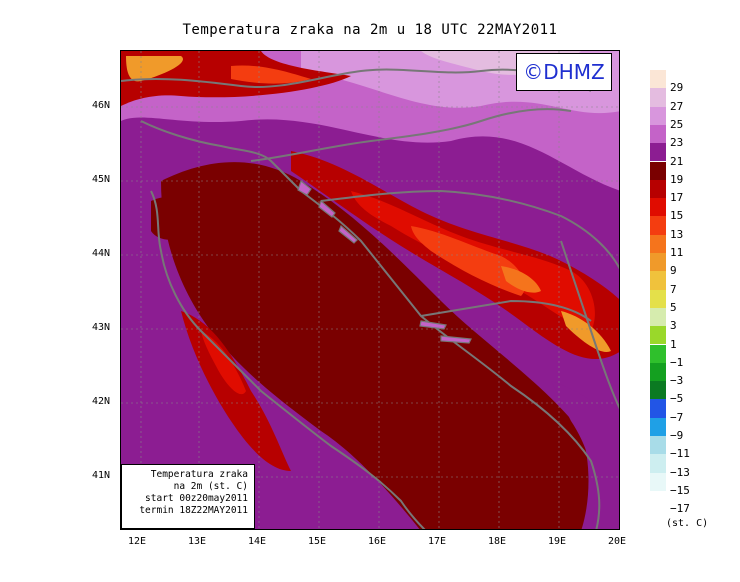 The width and height of the screenshot is (740, 582). What do you see at coordinates (101, 253) in the screenshot?
I see `y-tick: 44N` at bounding box center [101, 253].